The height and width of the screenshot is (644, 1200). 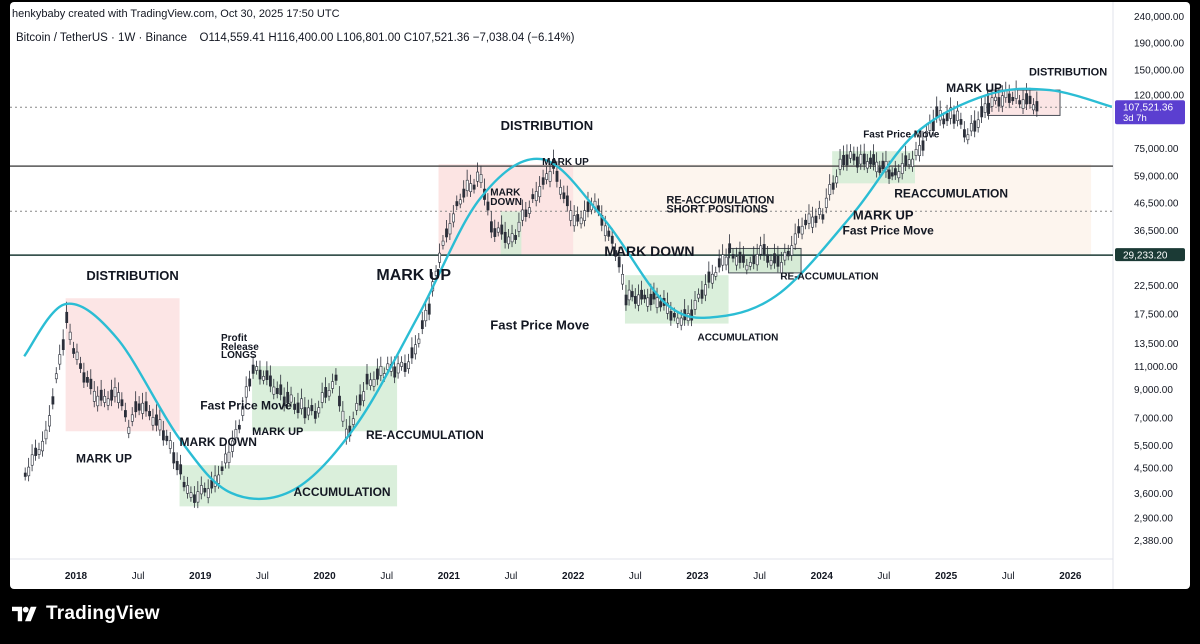 I want to click on price-tick-label: 150,000.00, so click(x=1159, y=70).